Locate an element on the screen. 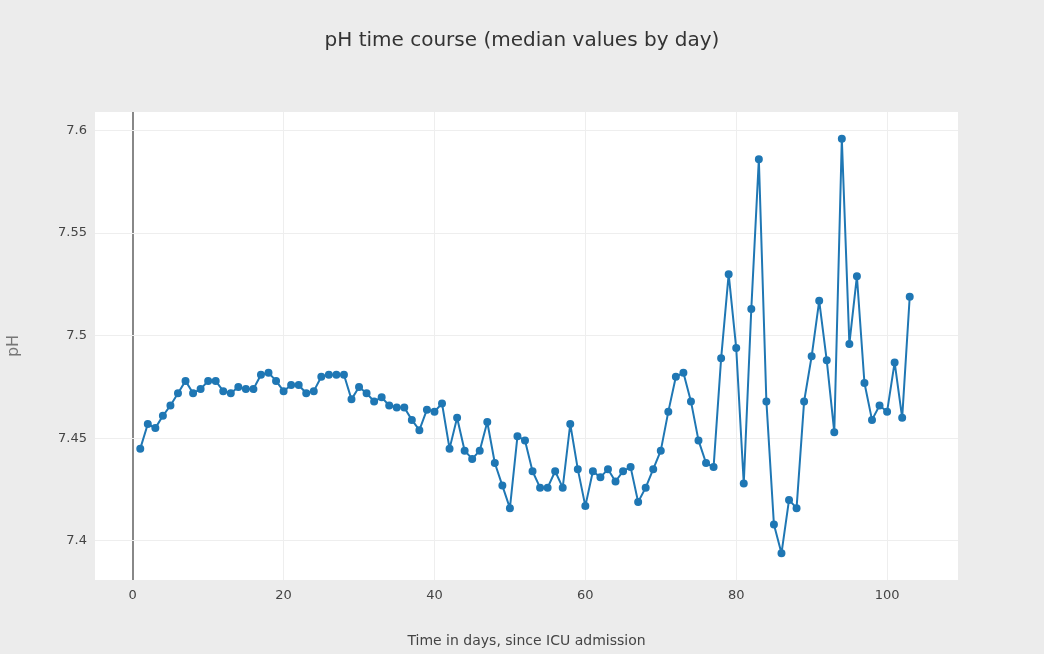 Image resolution: width=1044 pixels, height=654 pixels. x-tick-label: 20 is located at coordinates (283, 595).